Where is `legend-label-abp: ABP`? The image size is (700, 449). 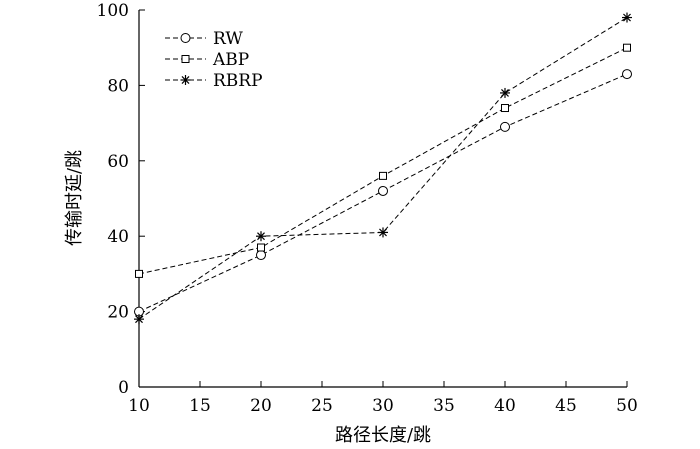
legend-label-abp: ABP is located at coordinates (230, 60).